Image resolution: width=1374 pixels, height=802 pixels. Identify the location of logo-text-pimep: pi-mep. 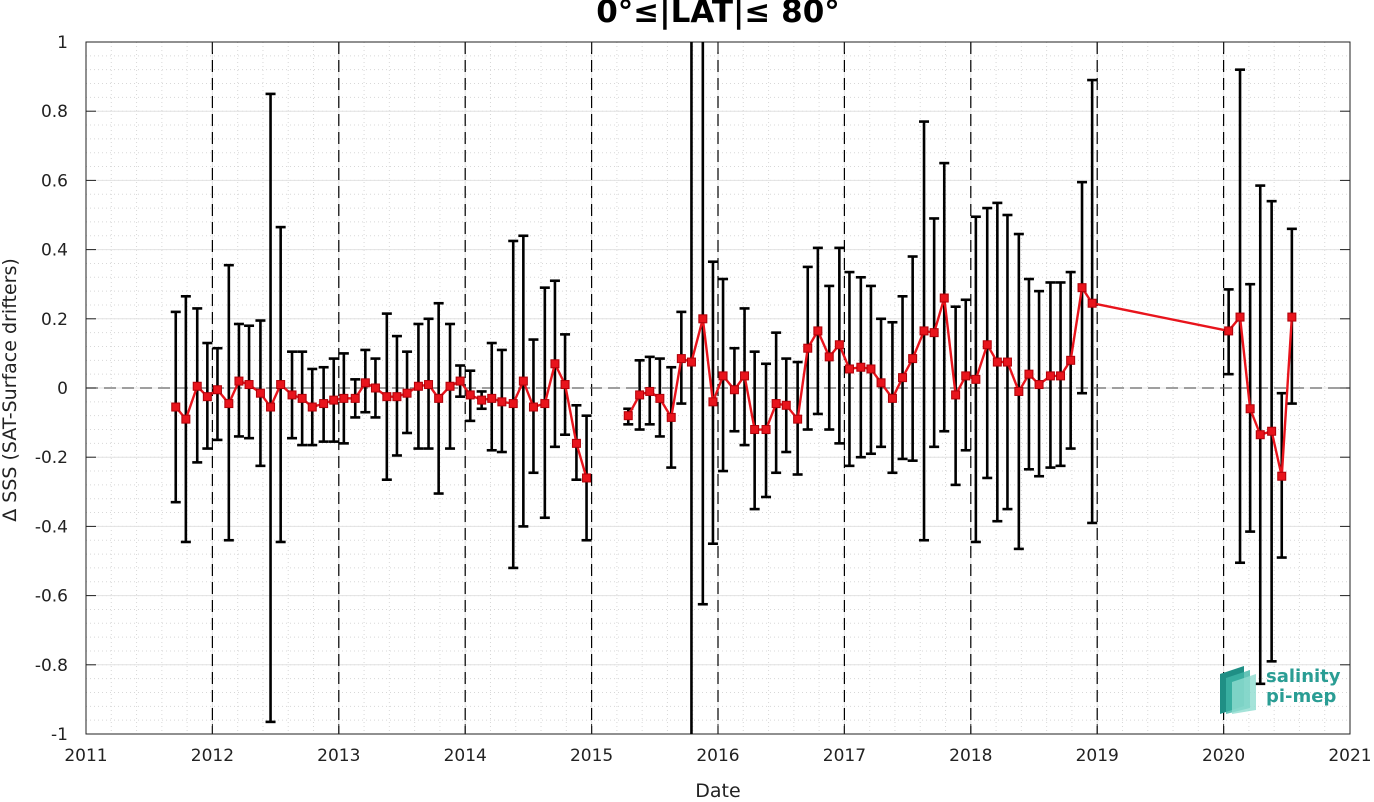
(1301, 696).